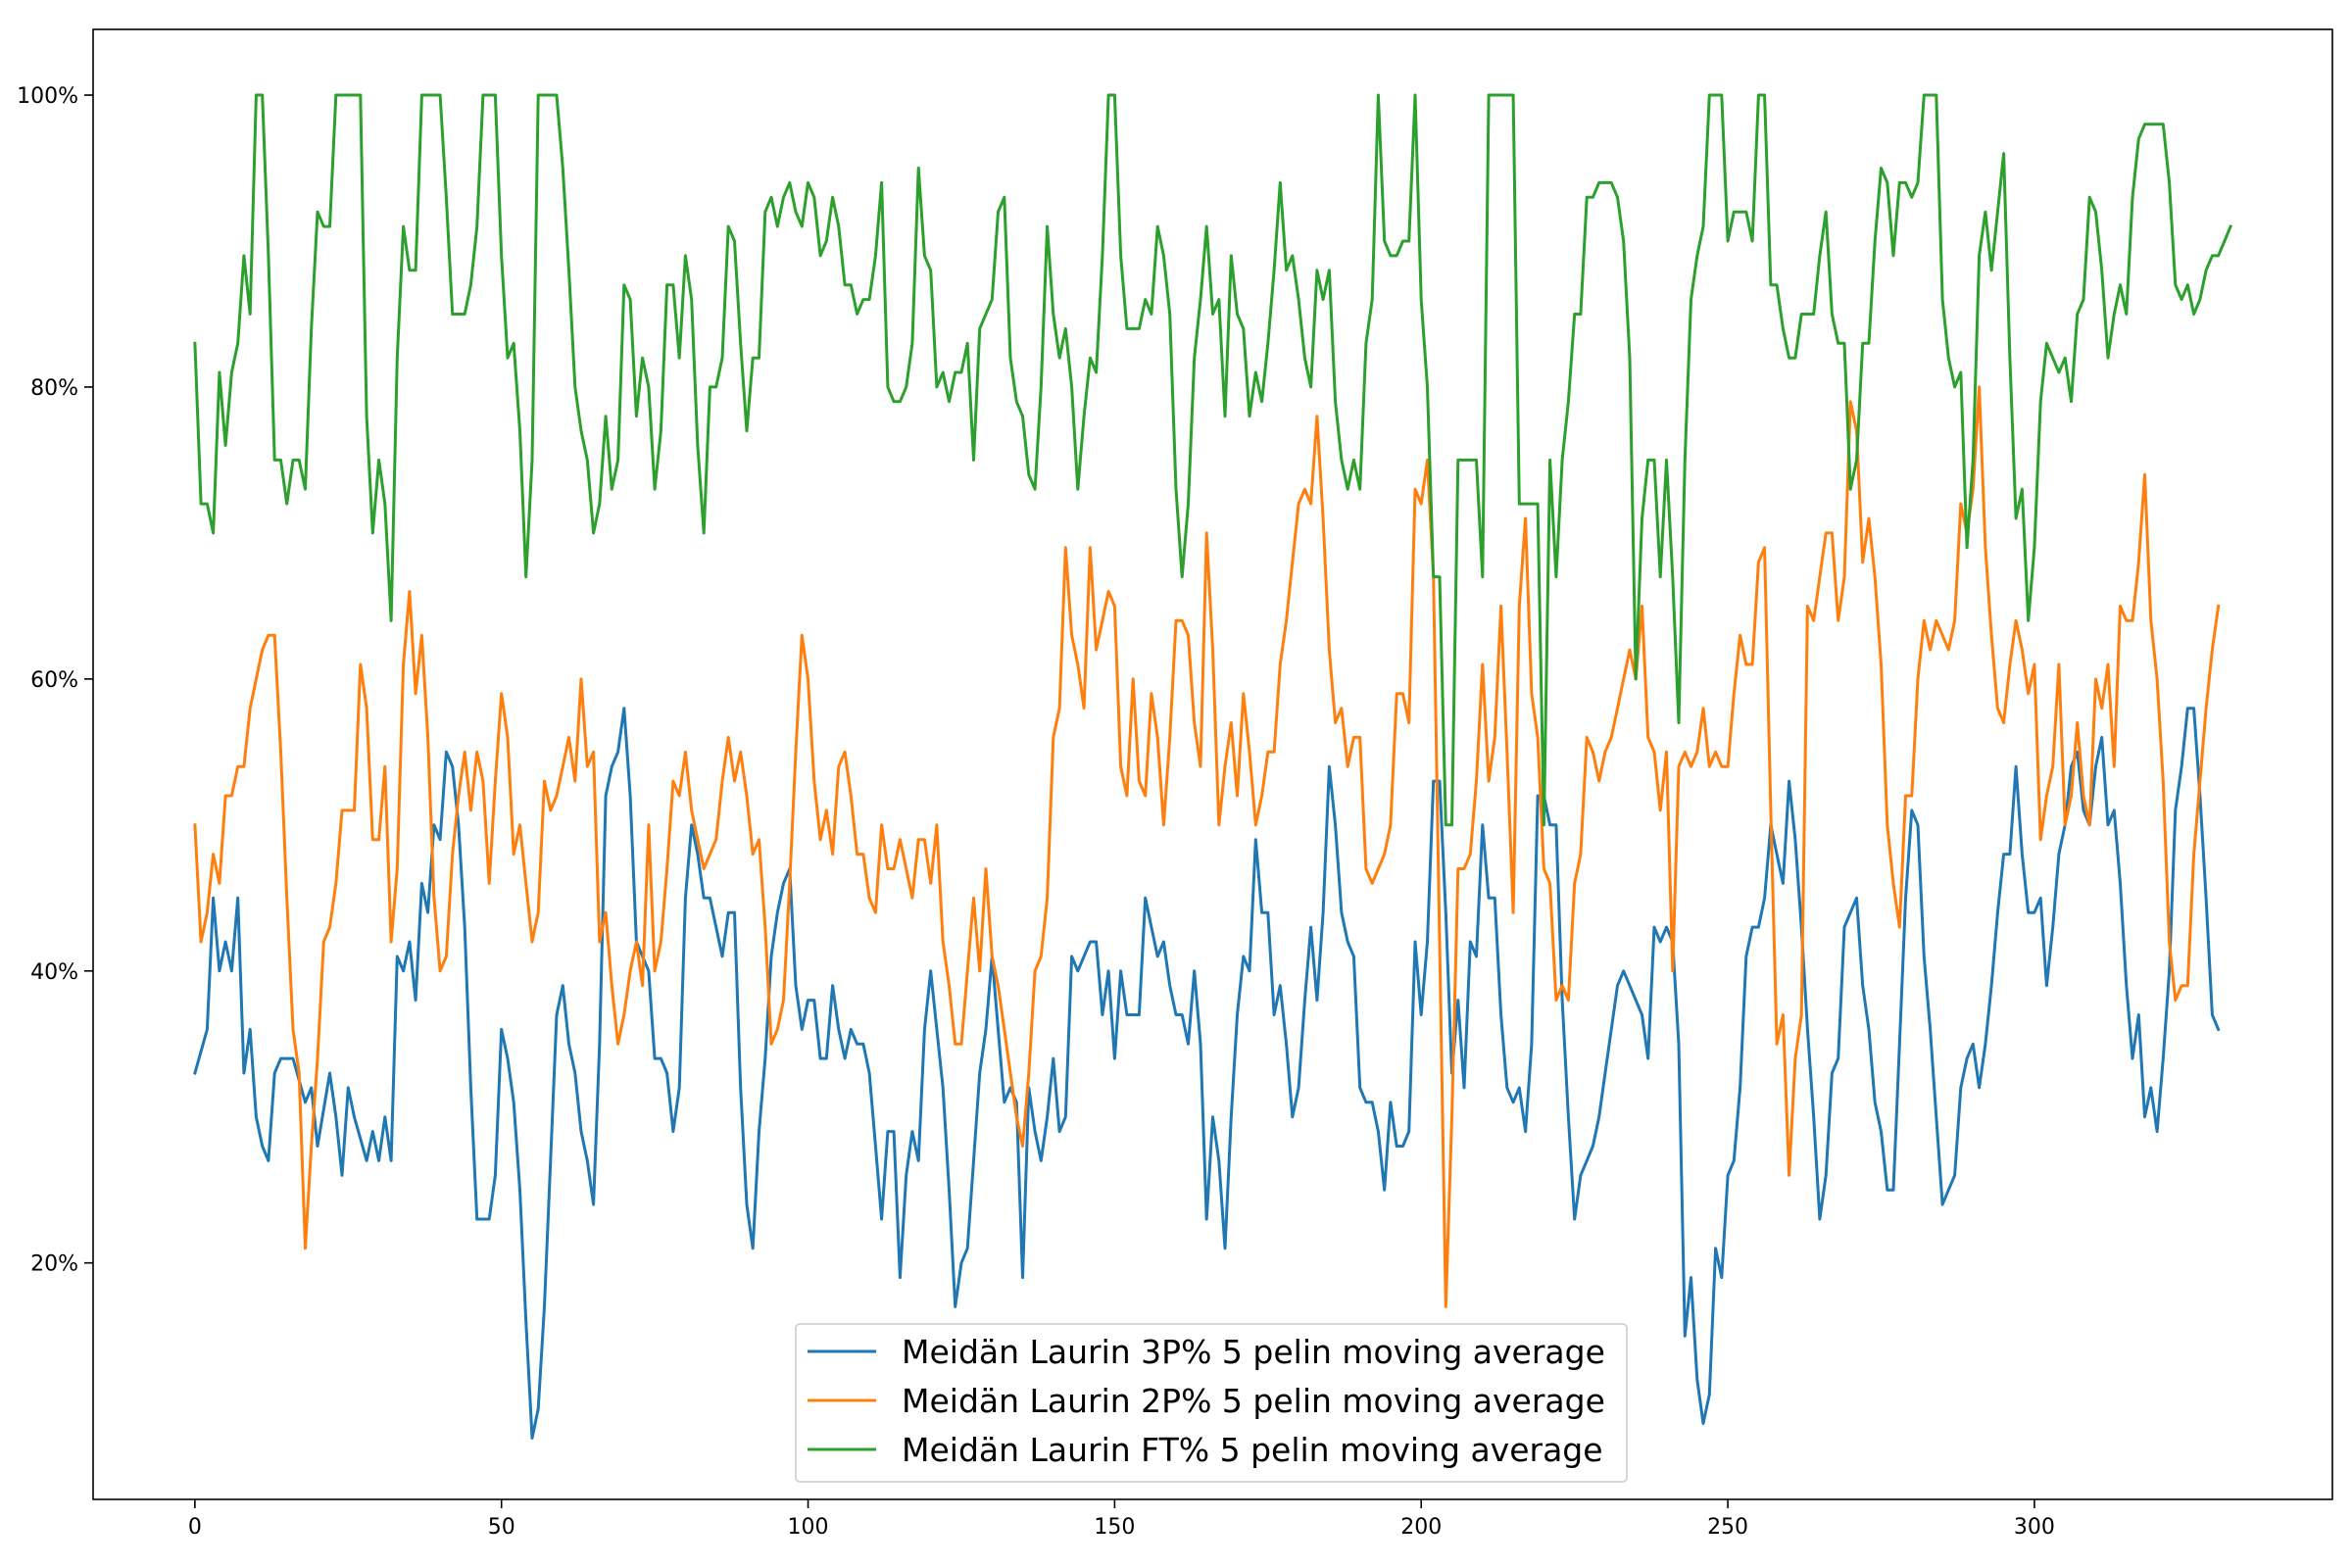 The width and height of the screenshot is (2352, 1568). What do you see at coordinates (1252, 1450) in the screenshot?
I see `legend-label-2: Meidän Laurin FT% 5 pelin moving average` at bounding box center [1252, 1450].